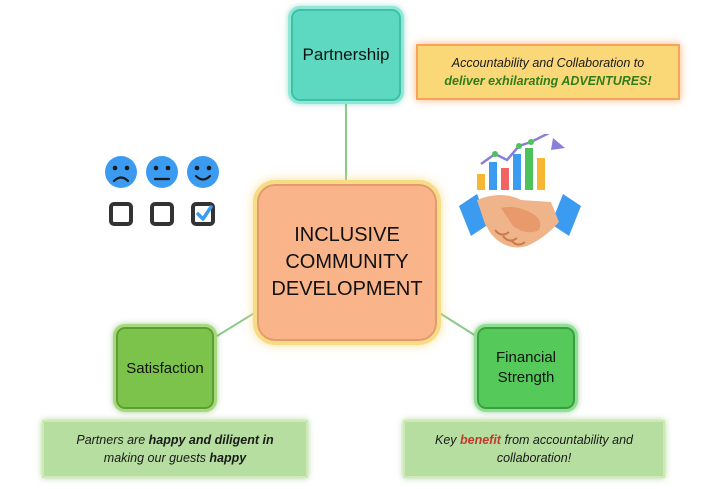  Describe the element at coordinates (347, 289) in the screenshot. I see `center-line3: DEVELOPMENT` at that location.